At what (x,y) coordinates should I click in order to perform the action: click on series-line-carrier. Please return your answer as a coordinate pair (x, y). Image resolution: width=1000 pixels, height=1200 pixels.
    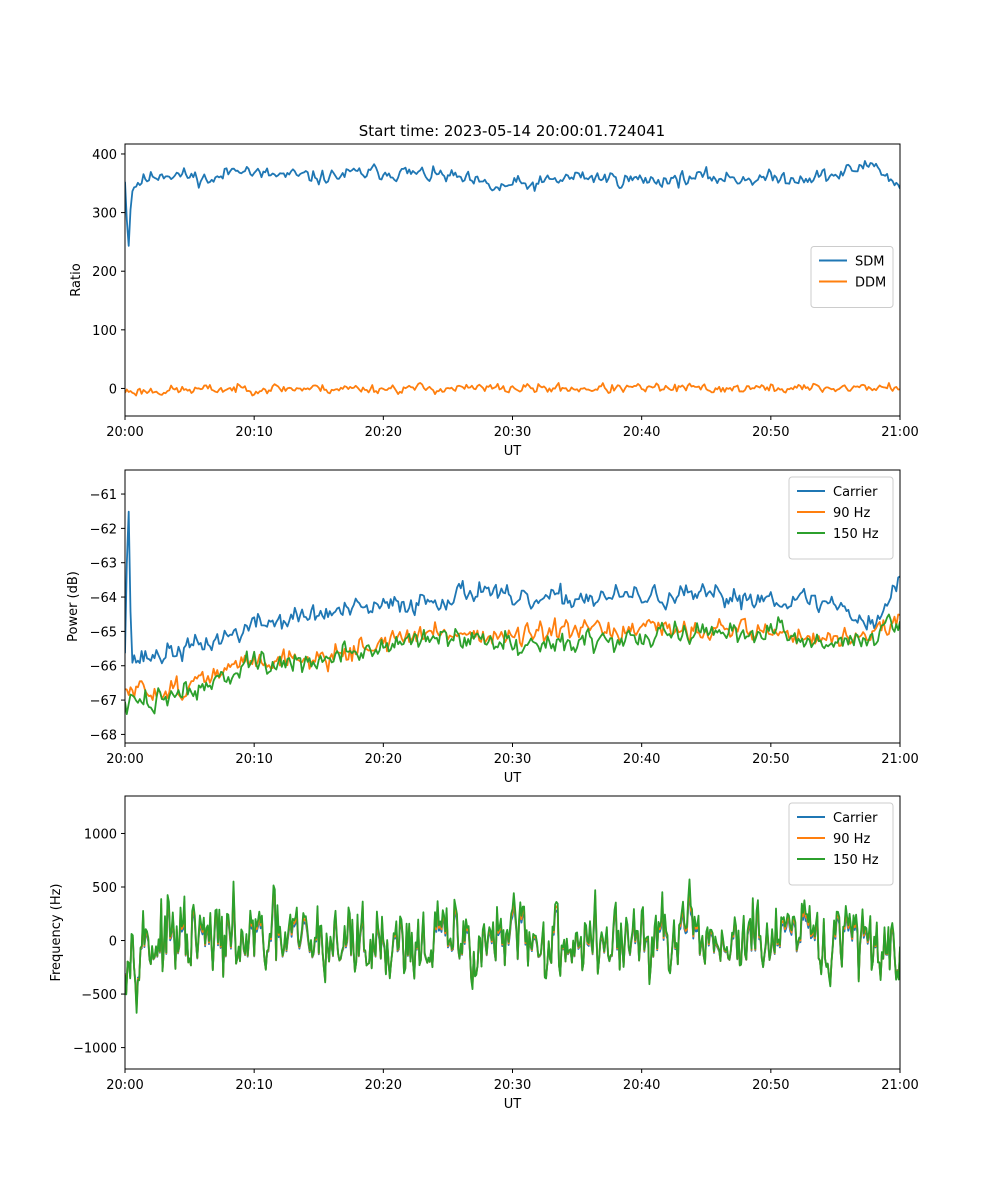
    Looking at the image, I should click on (512, 587).